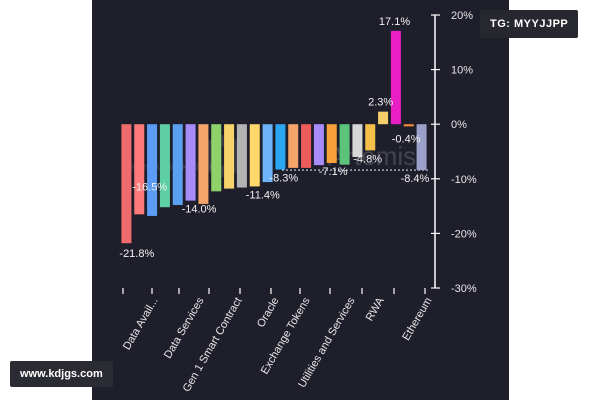 The image size is (600, 400). Describe the element at coordinates (406, 139) in the screenshot. I see `data-label: -0.4%` at that location.